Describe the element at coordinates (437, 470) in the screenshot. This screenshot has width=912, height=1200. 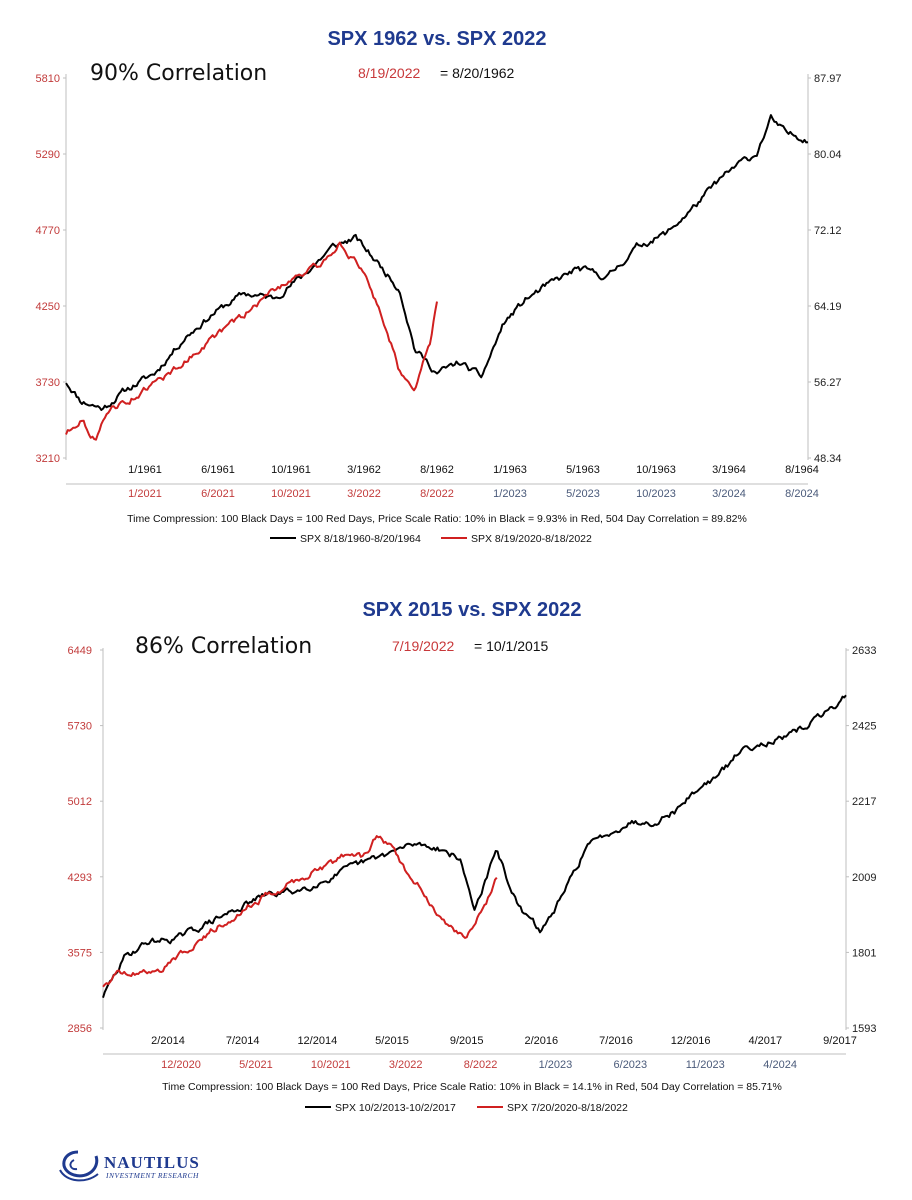
I see `x-tick-label-black: 8/1962` at that location.